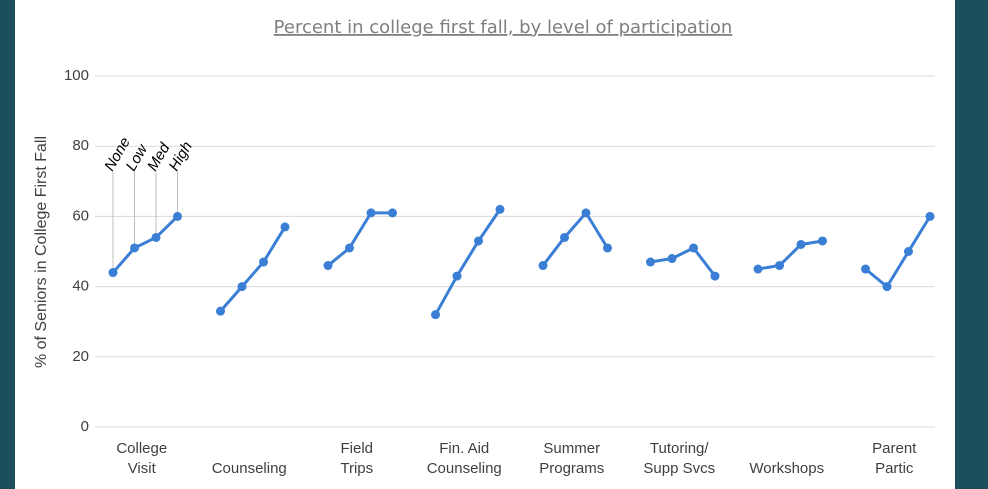  Describe the element at coordinates (80, 215) in the screenshot. I see `y-tick-label: 60` at that location.